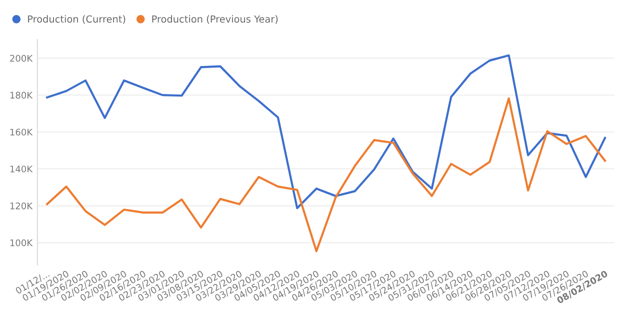 The width and height of the screenshot is (624, 331). I want to click on y-tick-label: 140K, so click(21, 169).